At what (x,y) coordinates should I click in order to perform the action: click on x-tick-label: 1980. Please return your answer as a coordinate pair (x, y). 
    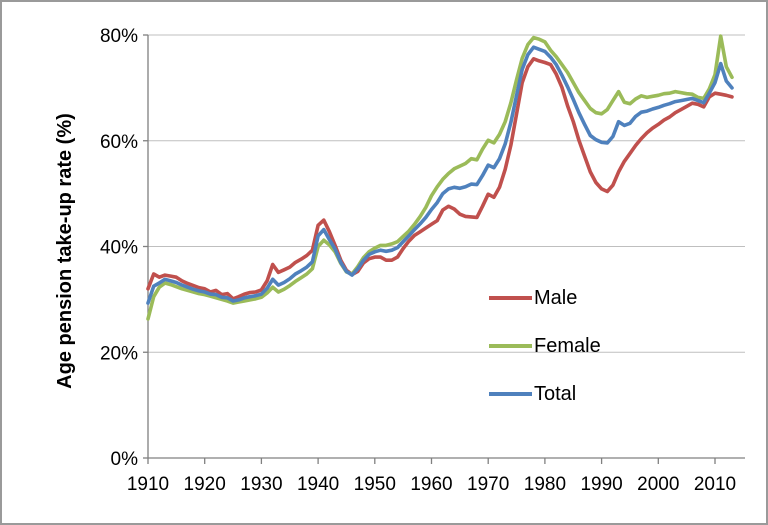
    Looking at the image, I should click on (545, 484).